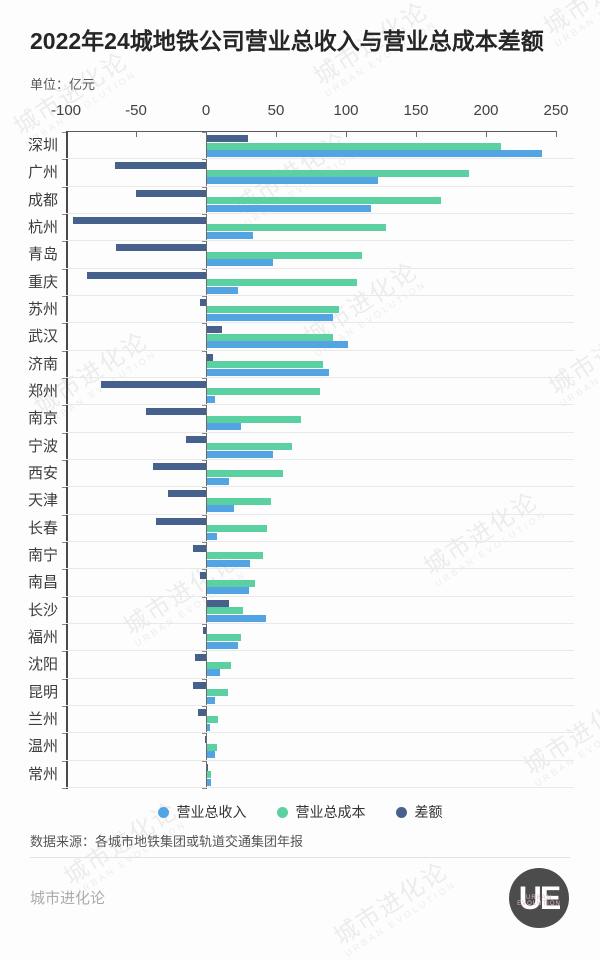  I want to click on bar-营业总收入-深圳, so click(374, 153).